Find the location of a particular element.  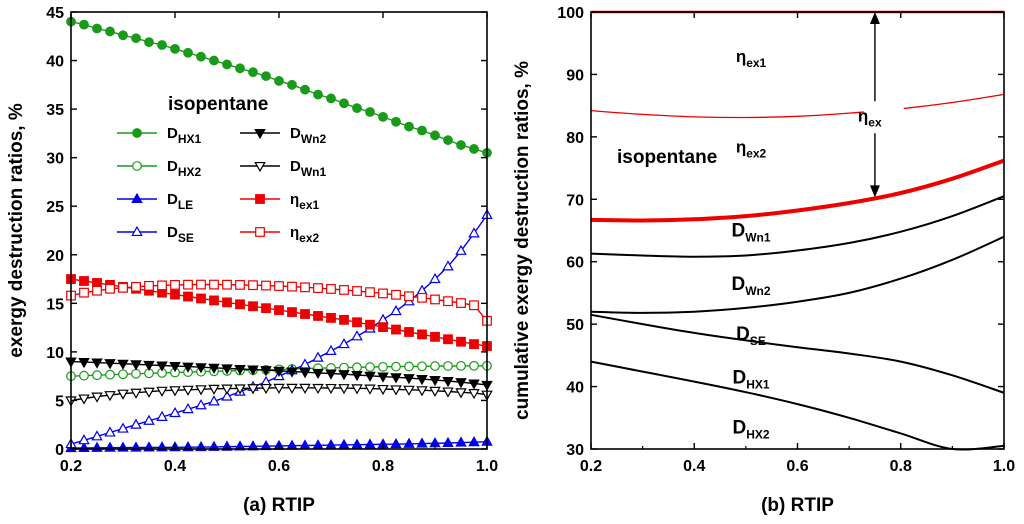

y-tick-label: 100 is located at coordinates (570, 13).